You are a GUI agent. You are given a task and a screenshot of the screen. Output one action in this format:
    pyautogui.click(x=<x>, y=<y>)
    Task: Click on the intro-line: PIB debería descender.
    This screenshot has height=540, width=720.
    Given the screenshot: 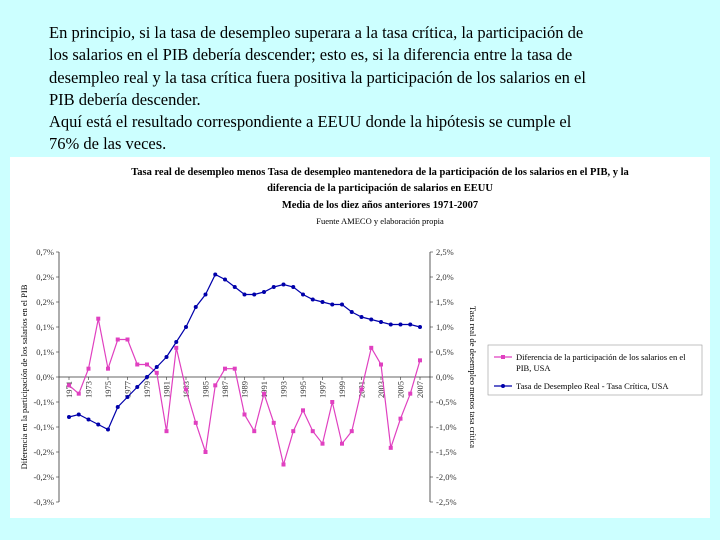 What is the action you would take?
    pyautogui.click(x=125, y=99)
    